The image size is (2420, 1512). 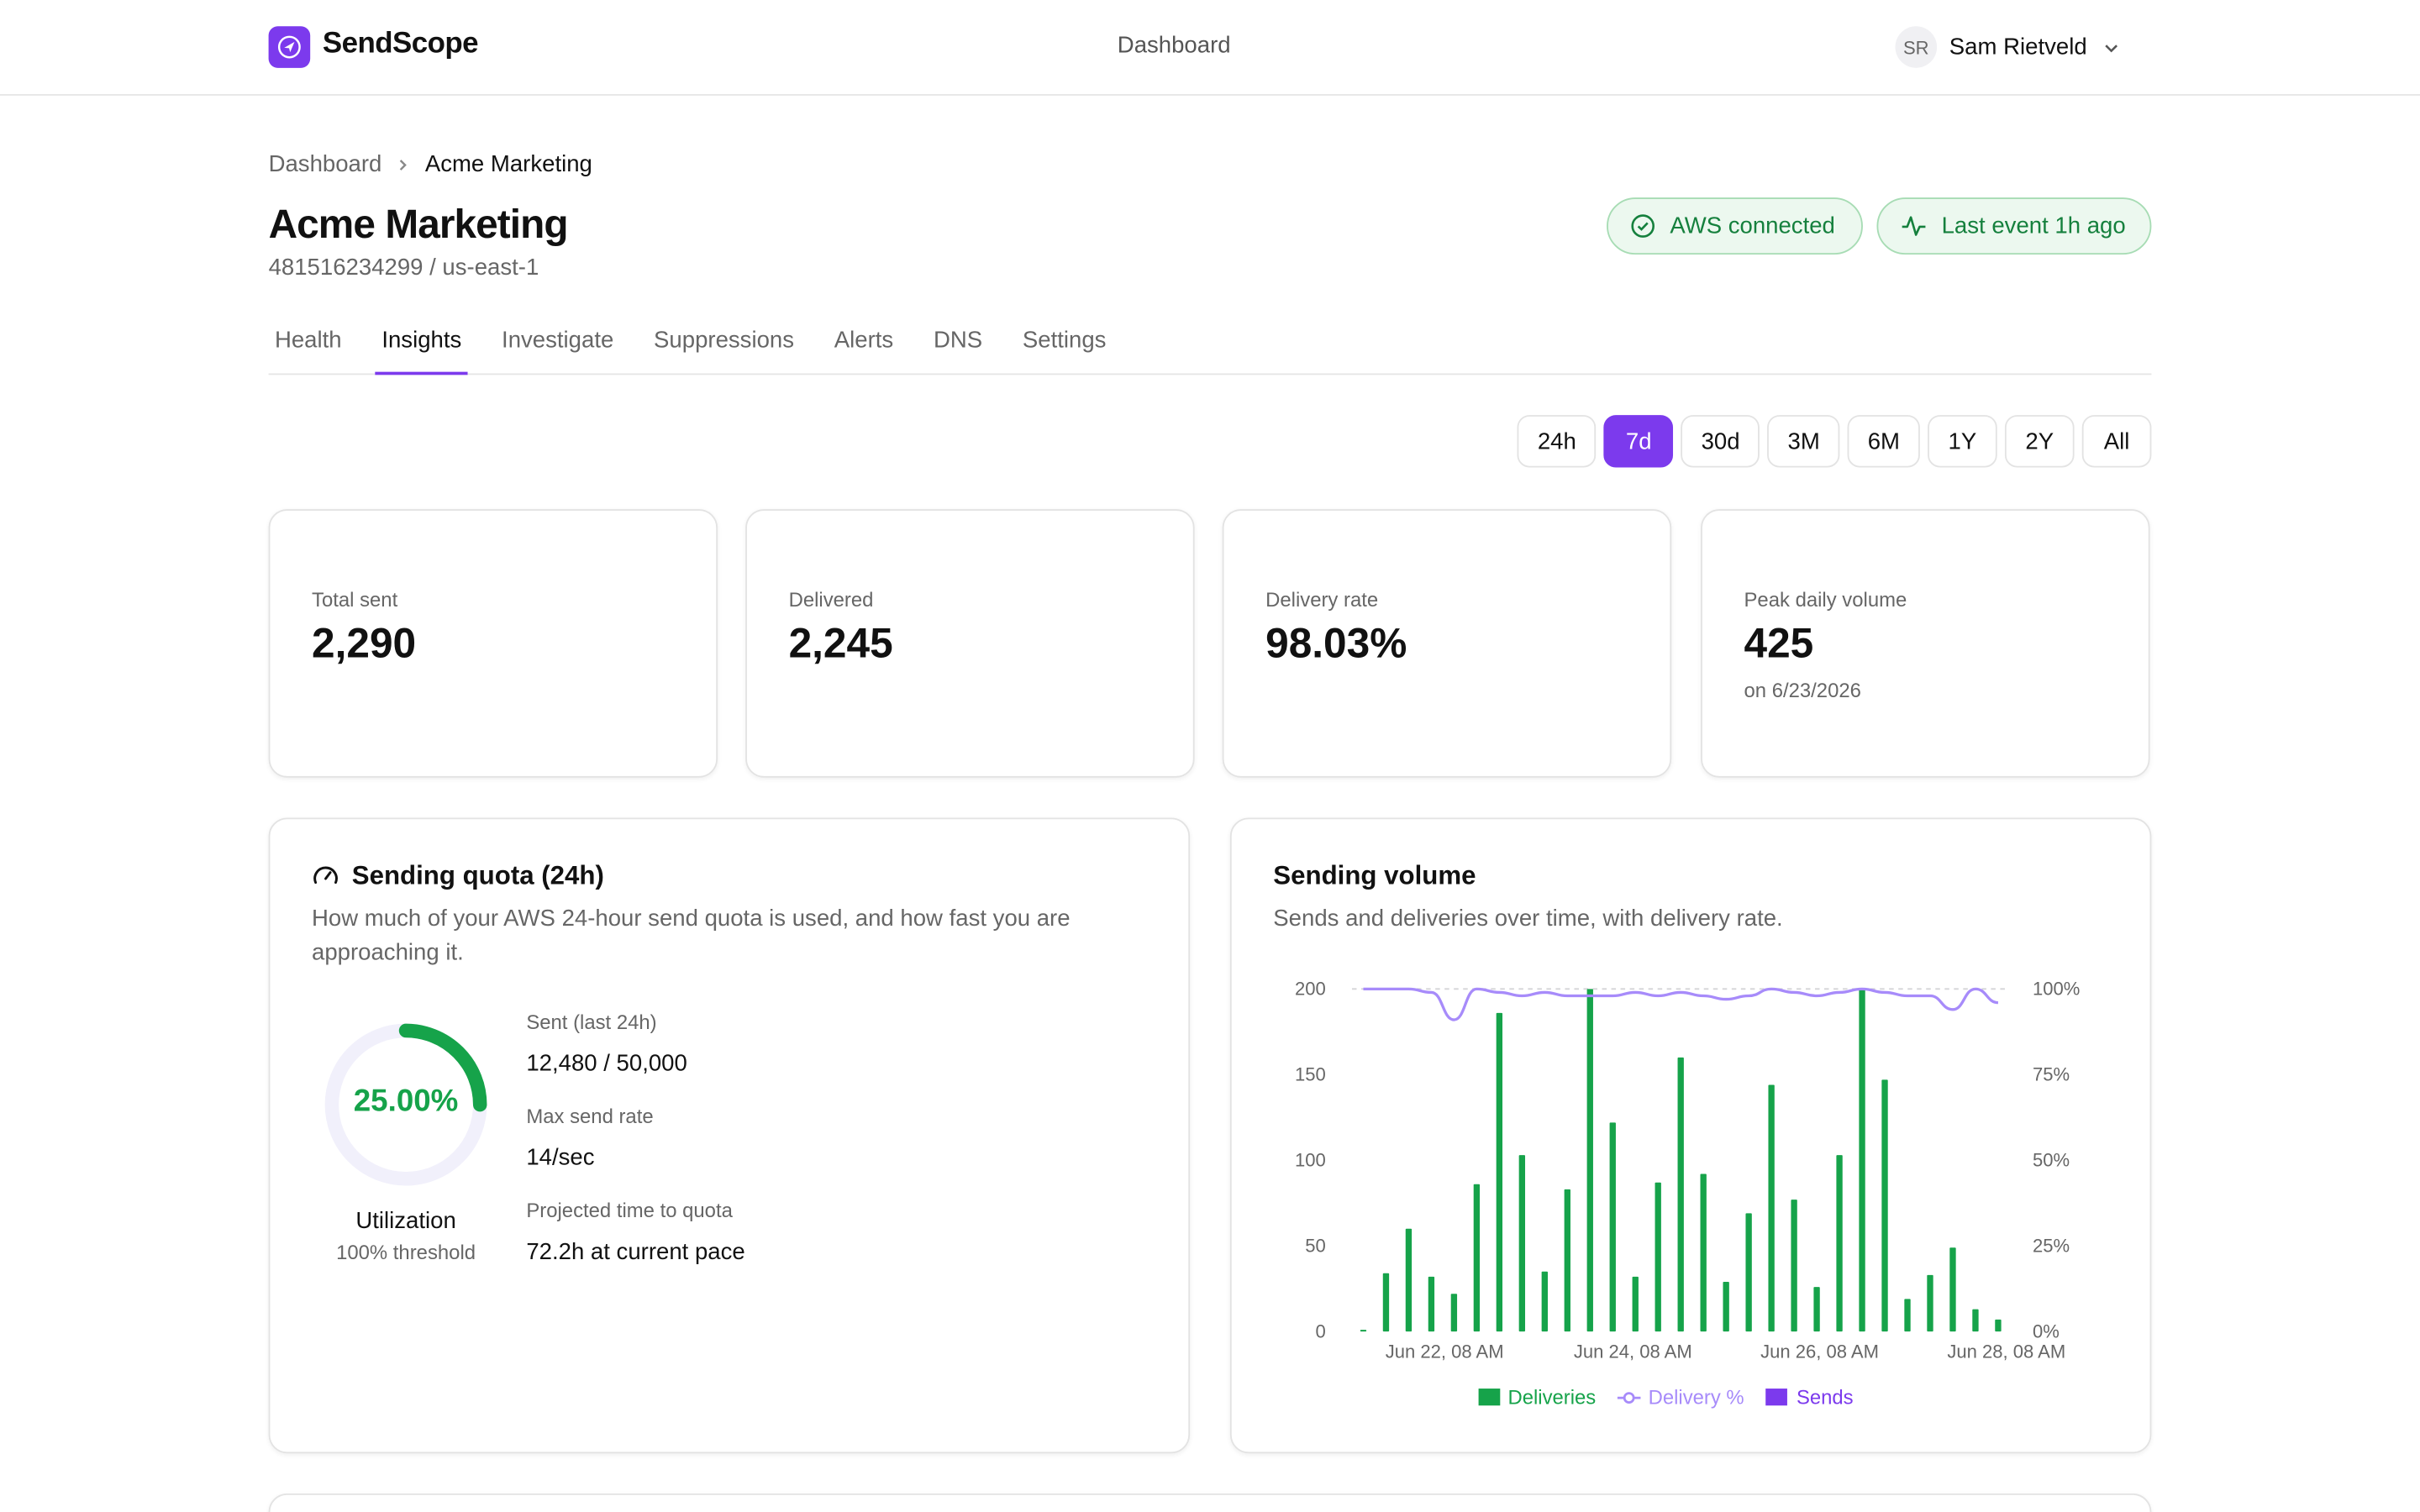 I want to click on range-all: All, so click(x=2116, y=441).